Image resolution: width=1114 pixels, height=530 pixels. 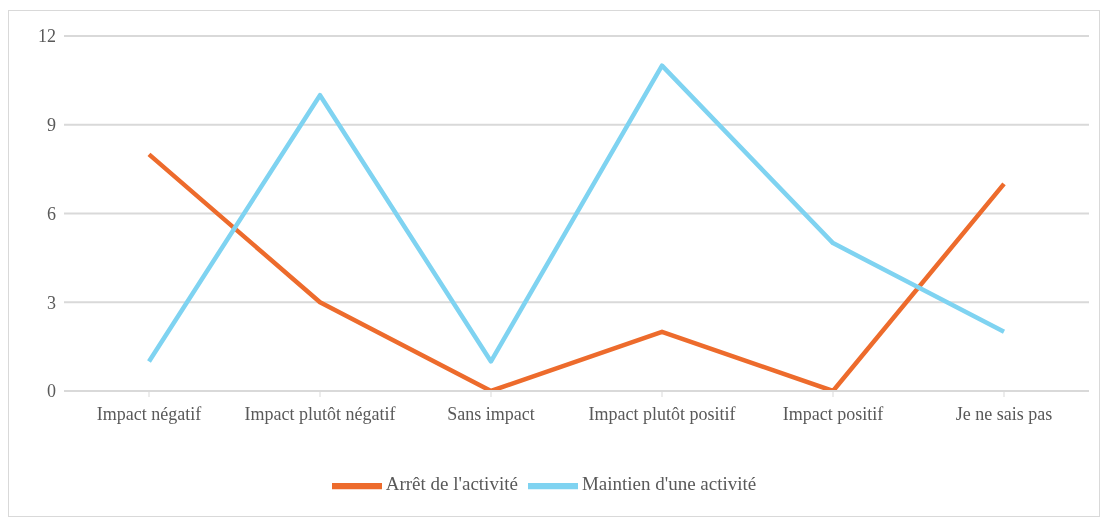 I want to click on y-tick-label: 6, so click(x=51, y=213).